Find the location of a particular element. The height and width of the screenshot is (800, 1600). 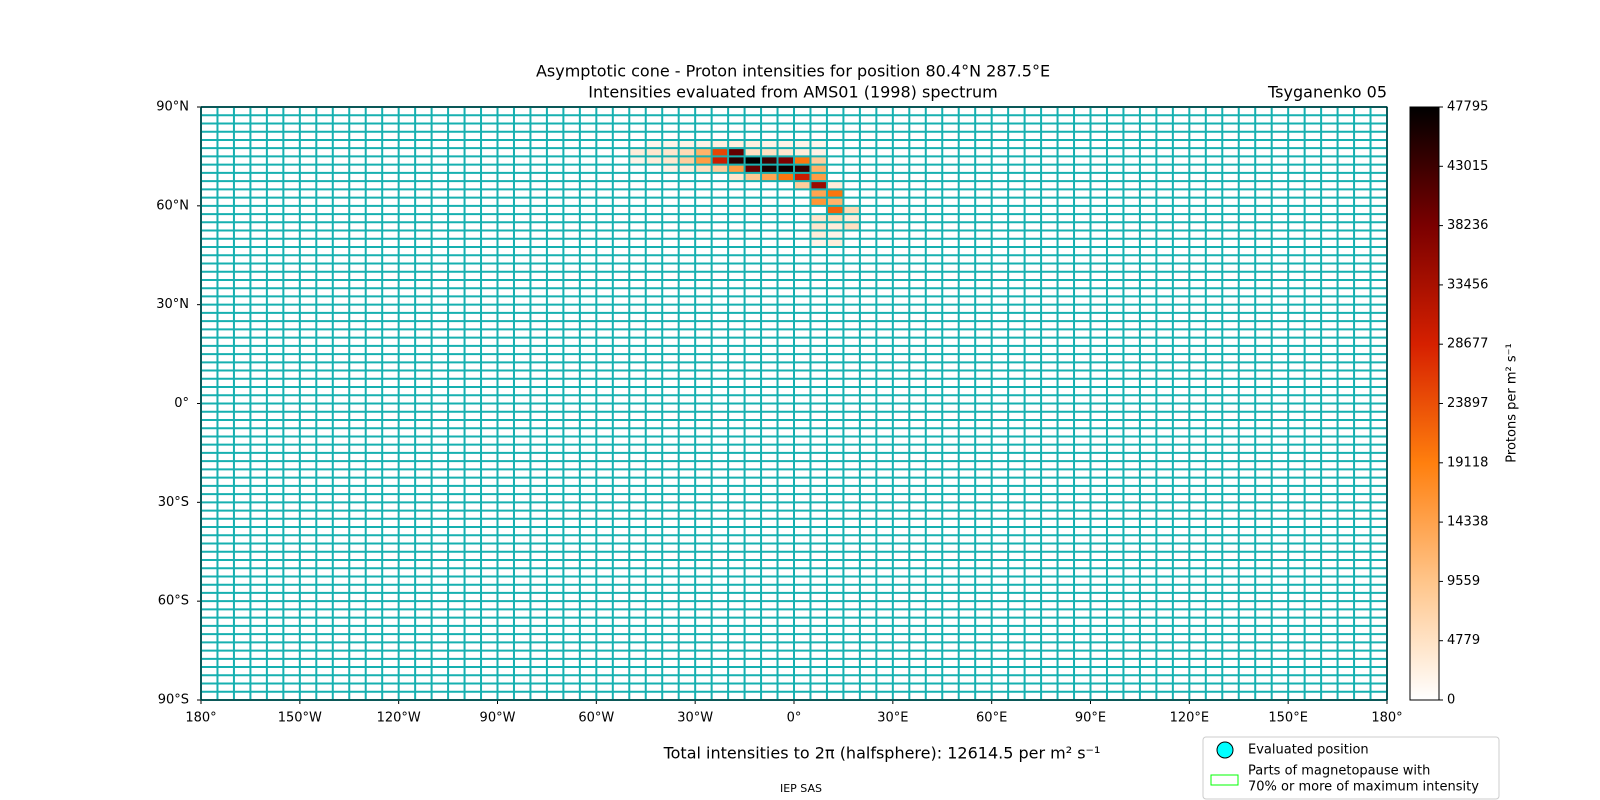

model-name: Tsyganenko 05 is located at coordinates (1327, 92).